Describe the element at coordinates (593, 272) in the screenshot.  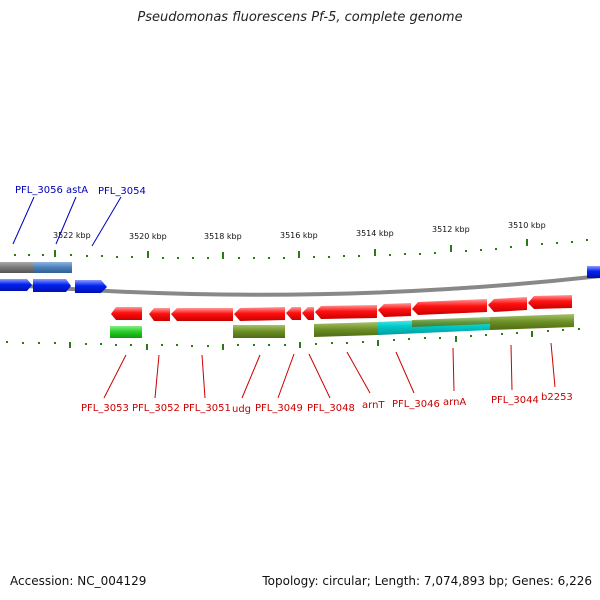
I see `gene-forward-right` at that location.